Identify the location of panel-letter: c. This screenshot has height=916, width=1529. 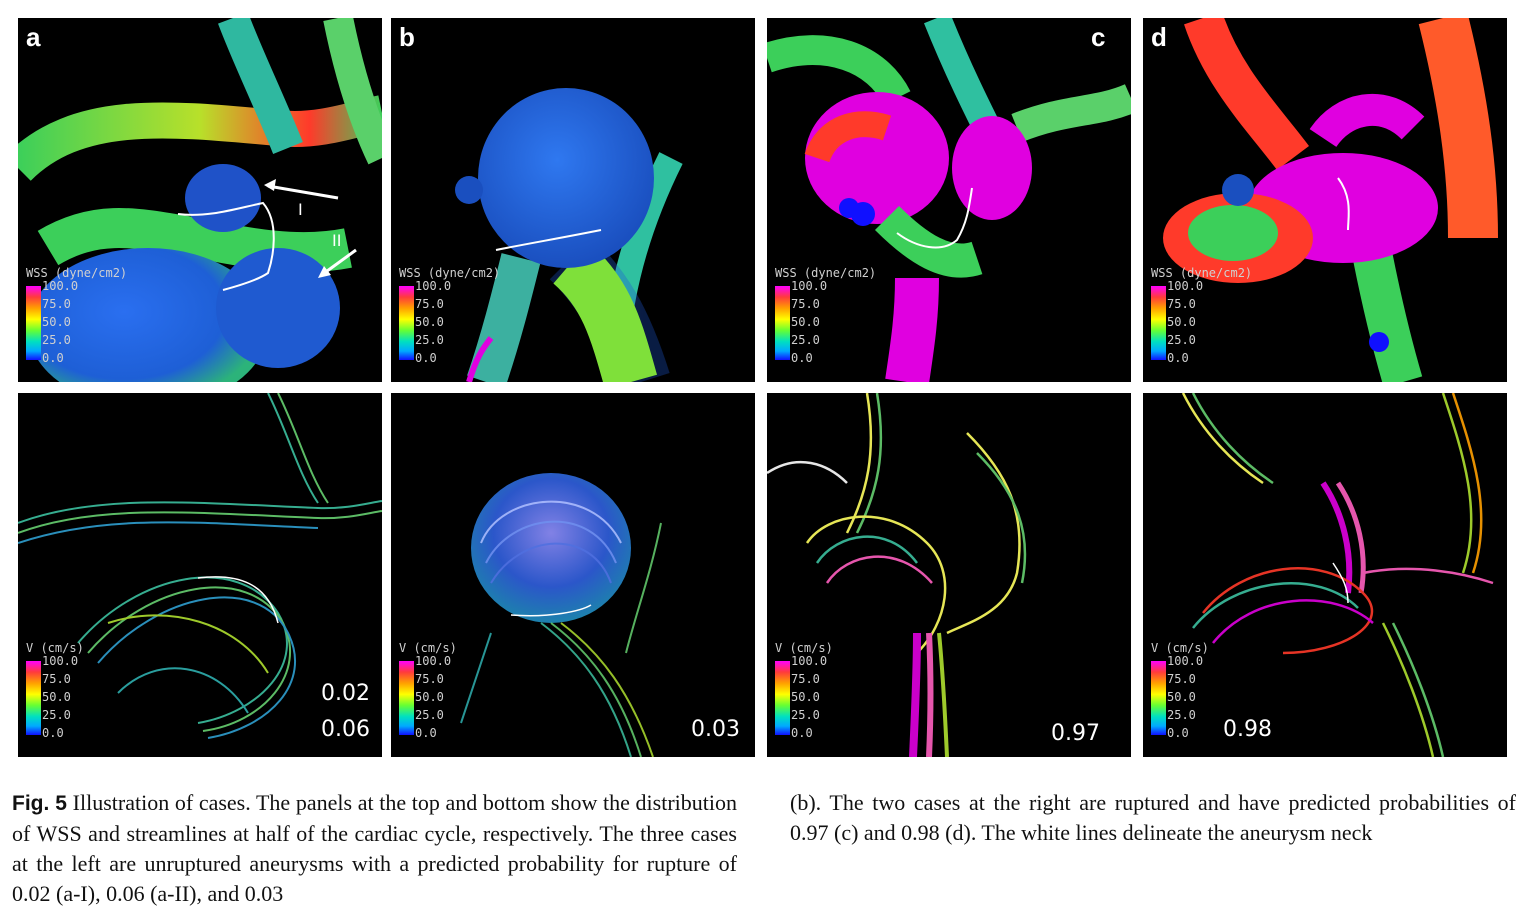
(1098, 37).